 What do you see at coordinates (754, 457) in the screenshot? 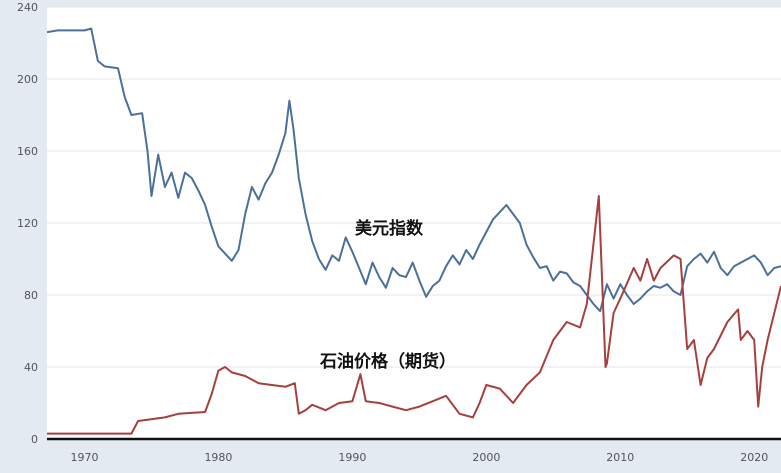
I see `x-tick-label: 2020` at bounding box center [754, 457].